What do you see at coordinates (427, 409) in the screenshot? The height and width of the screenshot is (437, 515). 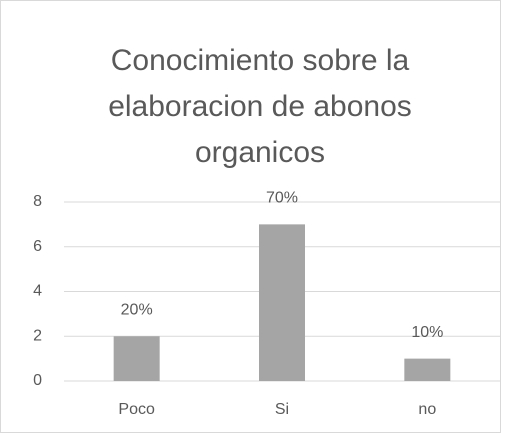 I see `x-tick-label: no` at bounding box center [427, 409].